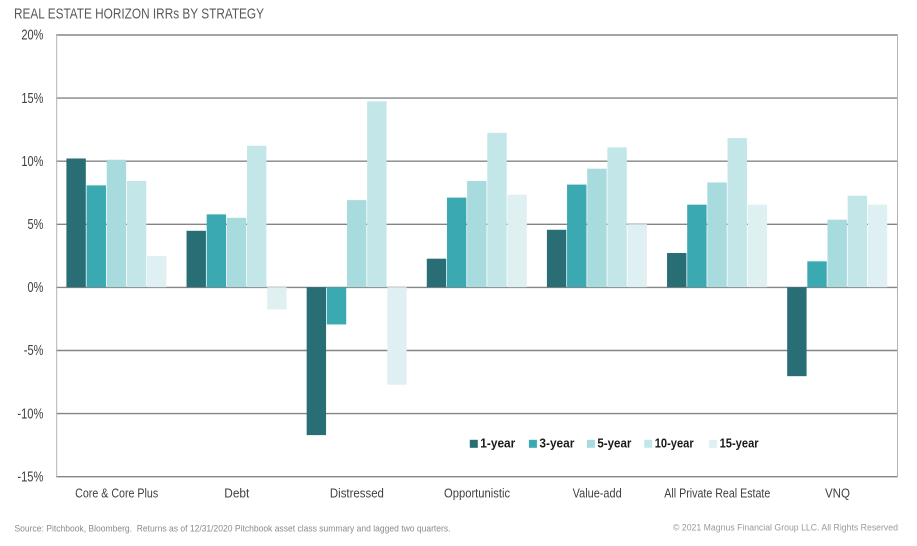 This screenshot has height=546, width=917. What do you see at coordinates (32, 99) in the screenshot?
I see `svg-text: 15%` at bounding box center [32, 99].